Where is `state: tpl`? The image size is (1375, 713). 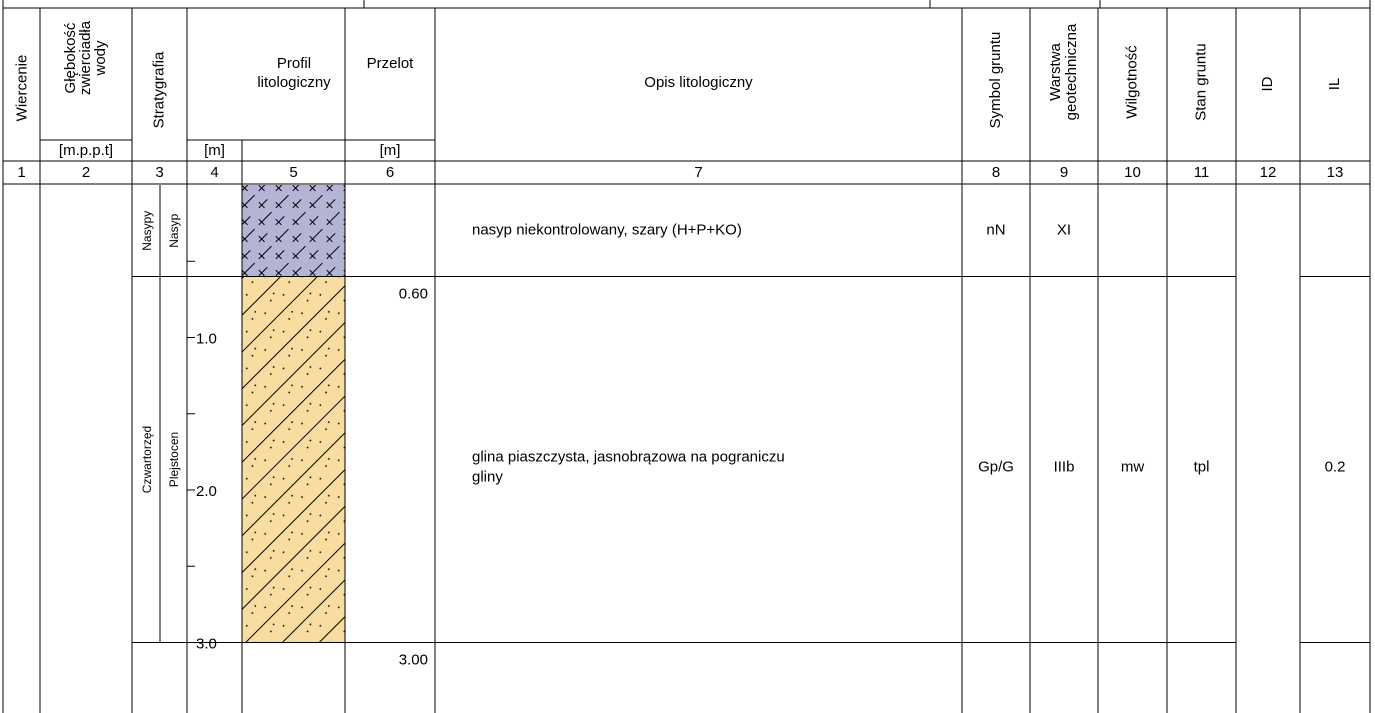 state: tpl is located at coordinates (1202, 466).